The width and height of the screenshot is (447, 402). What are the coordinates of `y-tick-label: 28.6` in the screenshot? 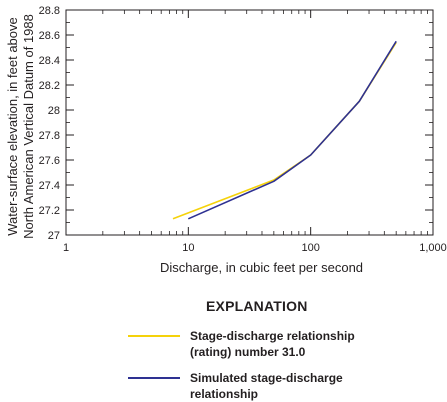 It's located at (49, 36).